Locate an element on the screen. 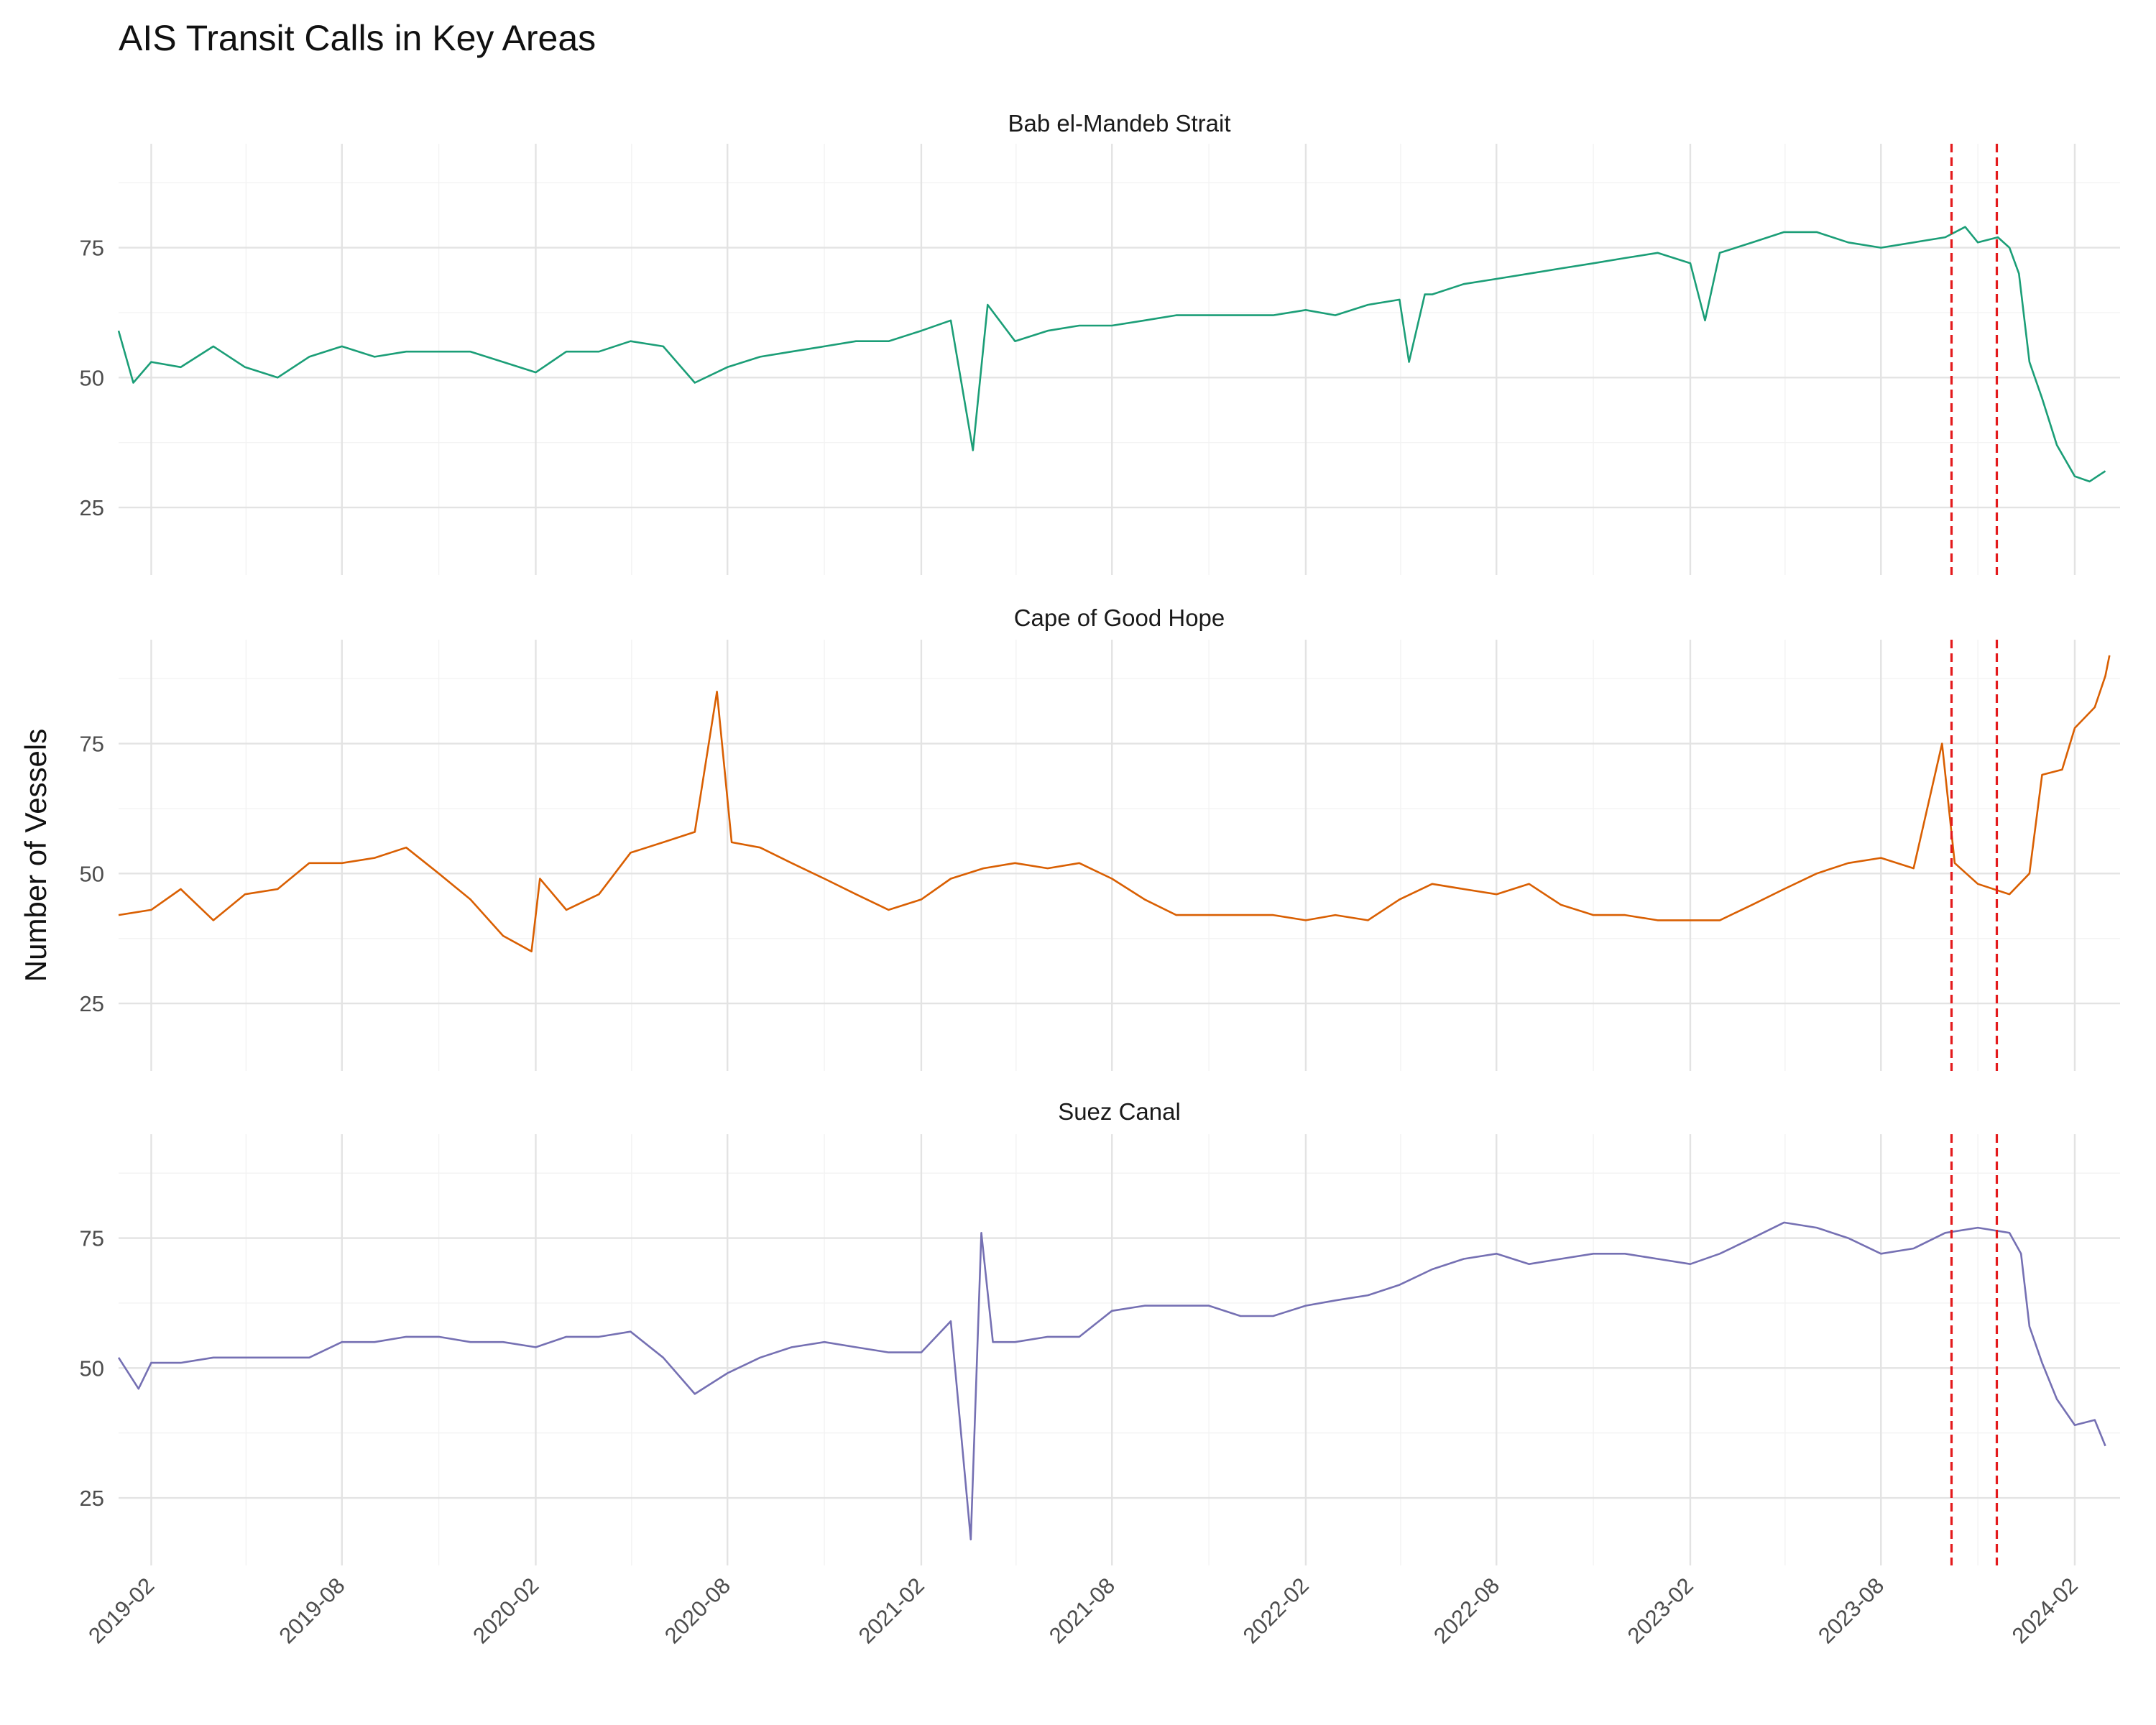 This screenshot has width=2156, height=1725. x-tick-label: 2021-02 is located at coordinates (891, 1610).